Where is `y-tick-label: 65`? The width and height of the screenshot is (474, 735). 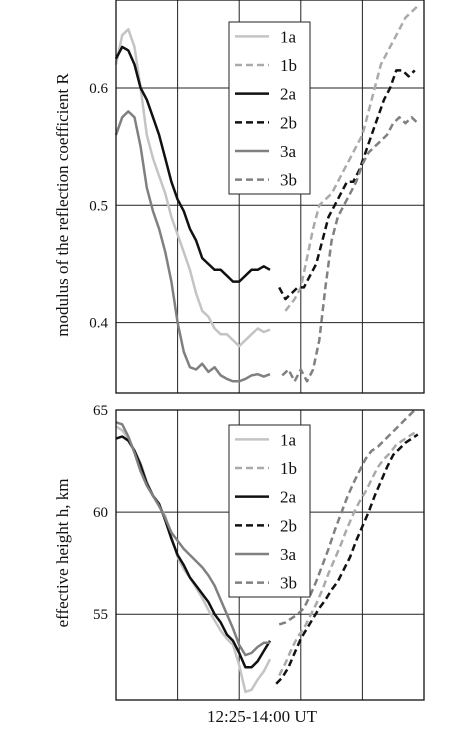
y-tick-label: 65 is located at coordinates (100, 411).